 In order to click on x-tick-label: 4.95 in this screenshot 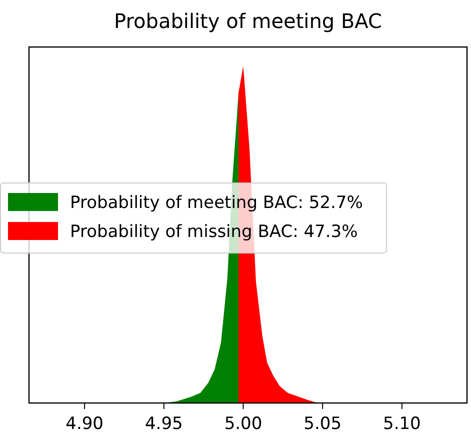, I will do `click(163, 424)`.